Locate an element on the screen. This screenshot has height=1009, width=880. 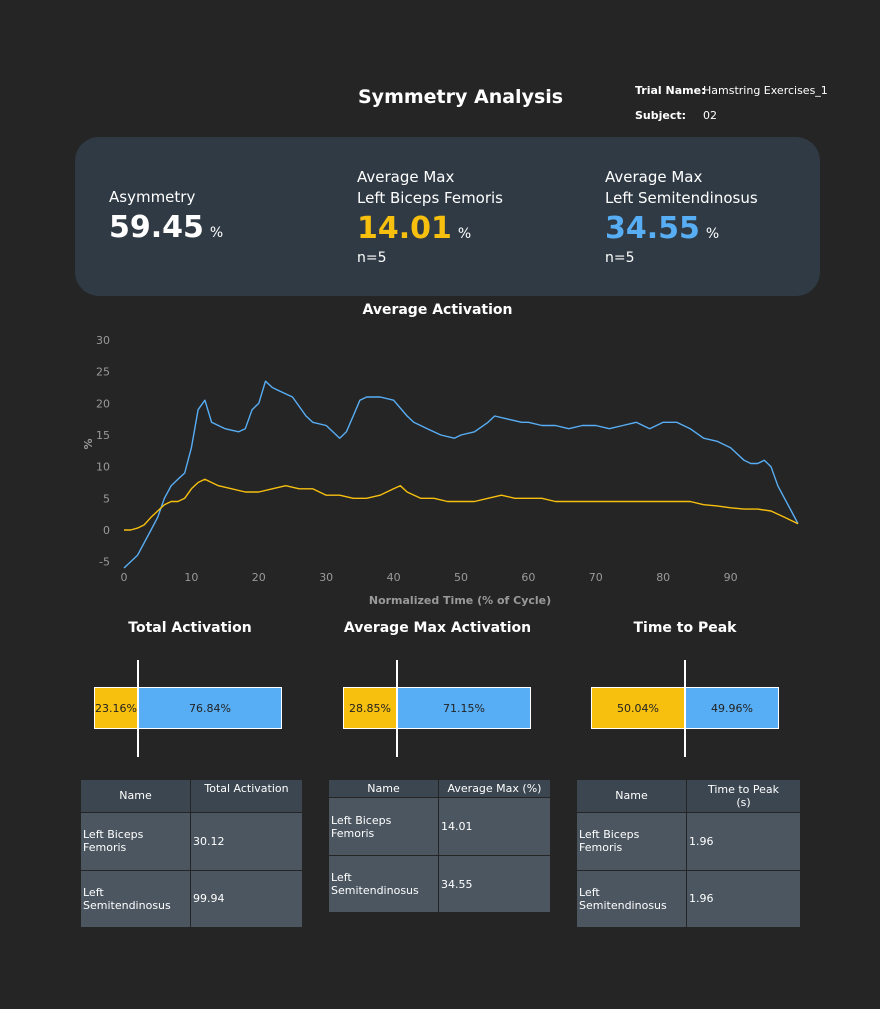
series-line-semitendinosus is located at coordinates (461, 474).